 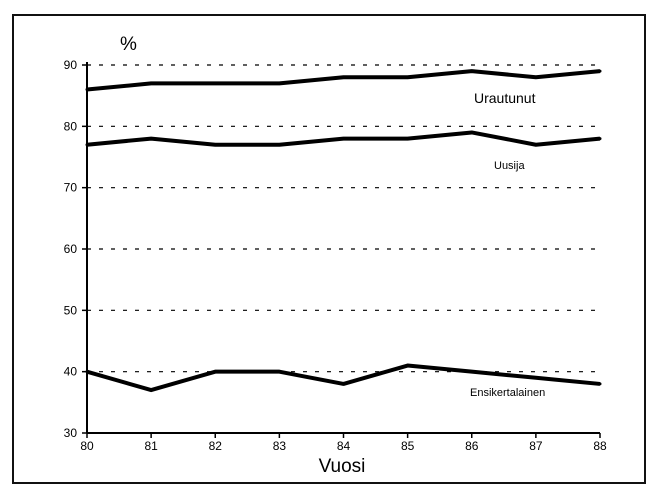 I want to click on y-tick-labels: 30 40 50 60 70 80 90, so click(x=71, y=249).